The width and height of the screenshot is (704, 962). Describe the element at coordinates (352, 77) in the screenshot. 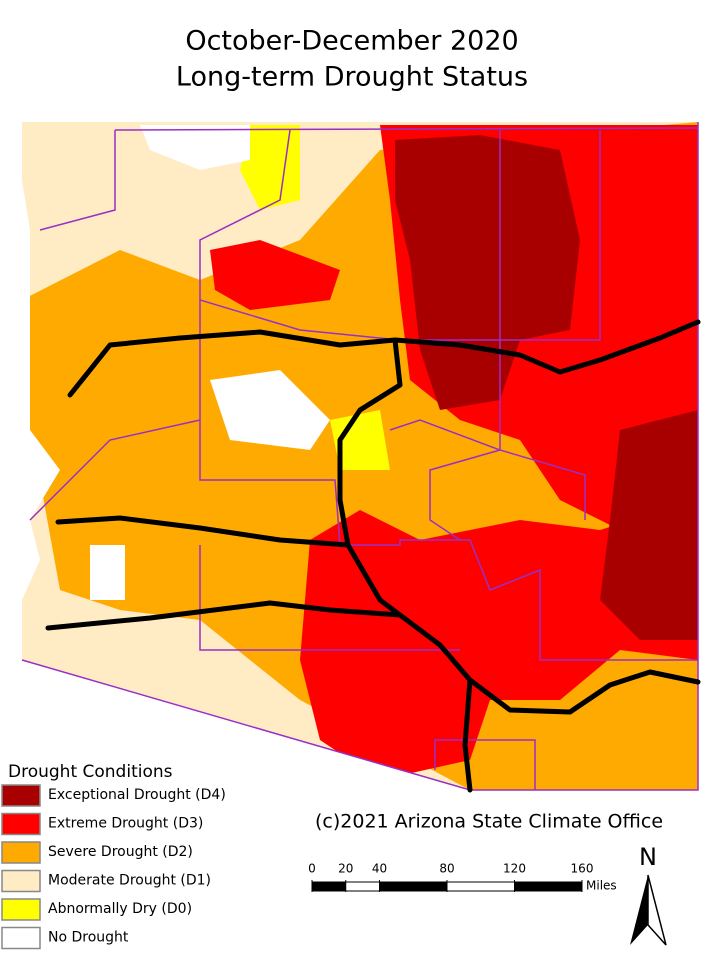

I see `title-line: Long-term Drought Status` at that location.